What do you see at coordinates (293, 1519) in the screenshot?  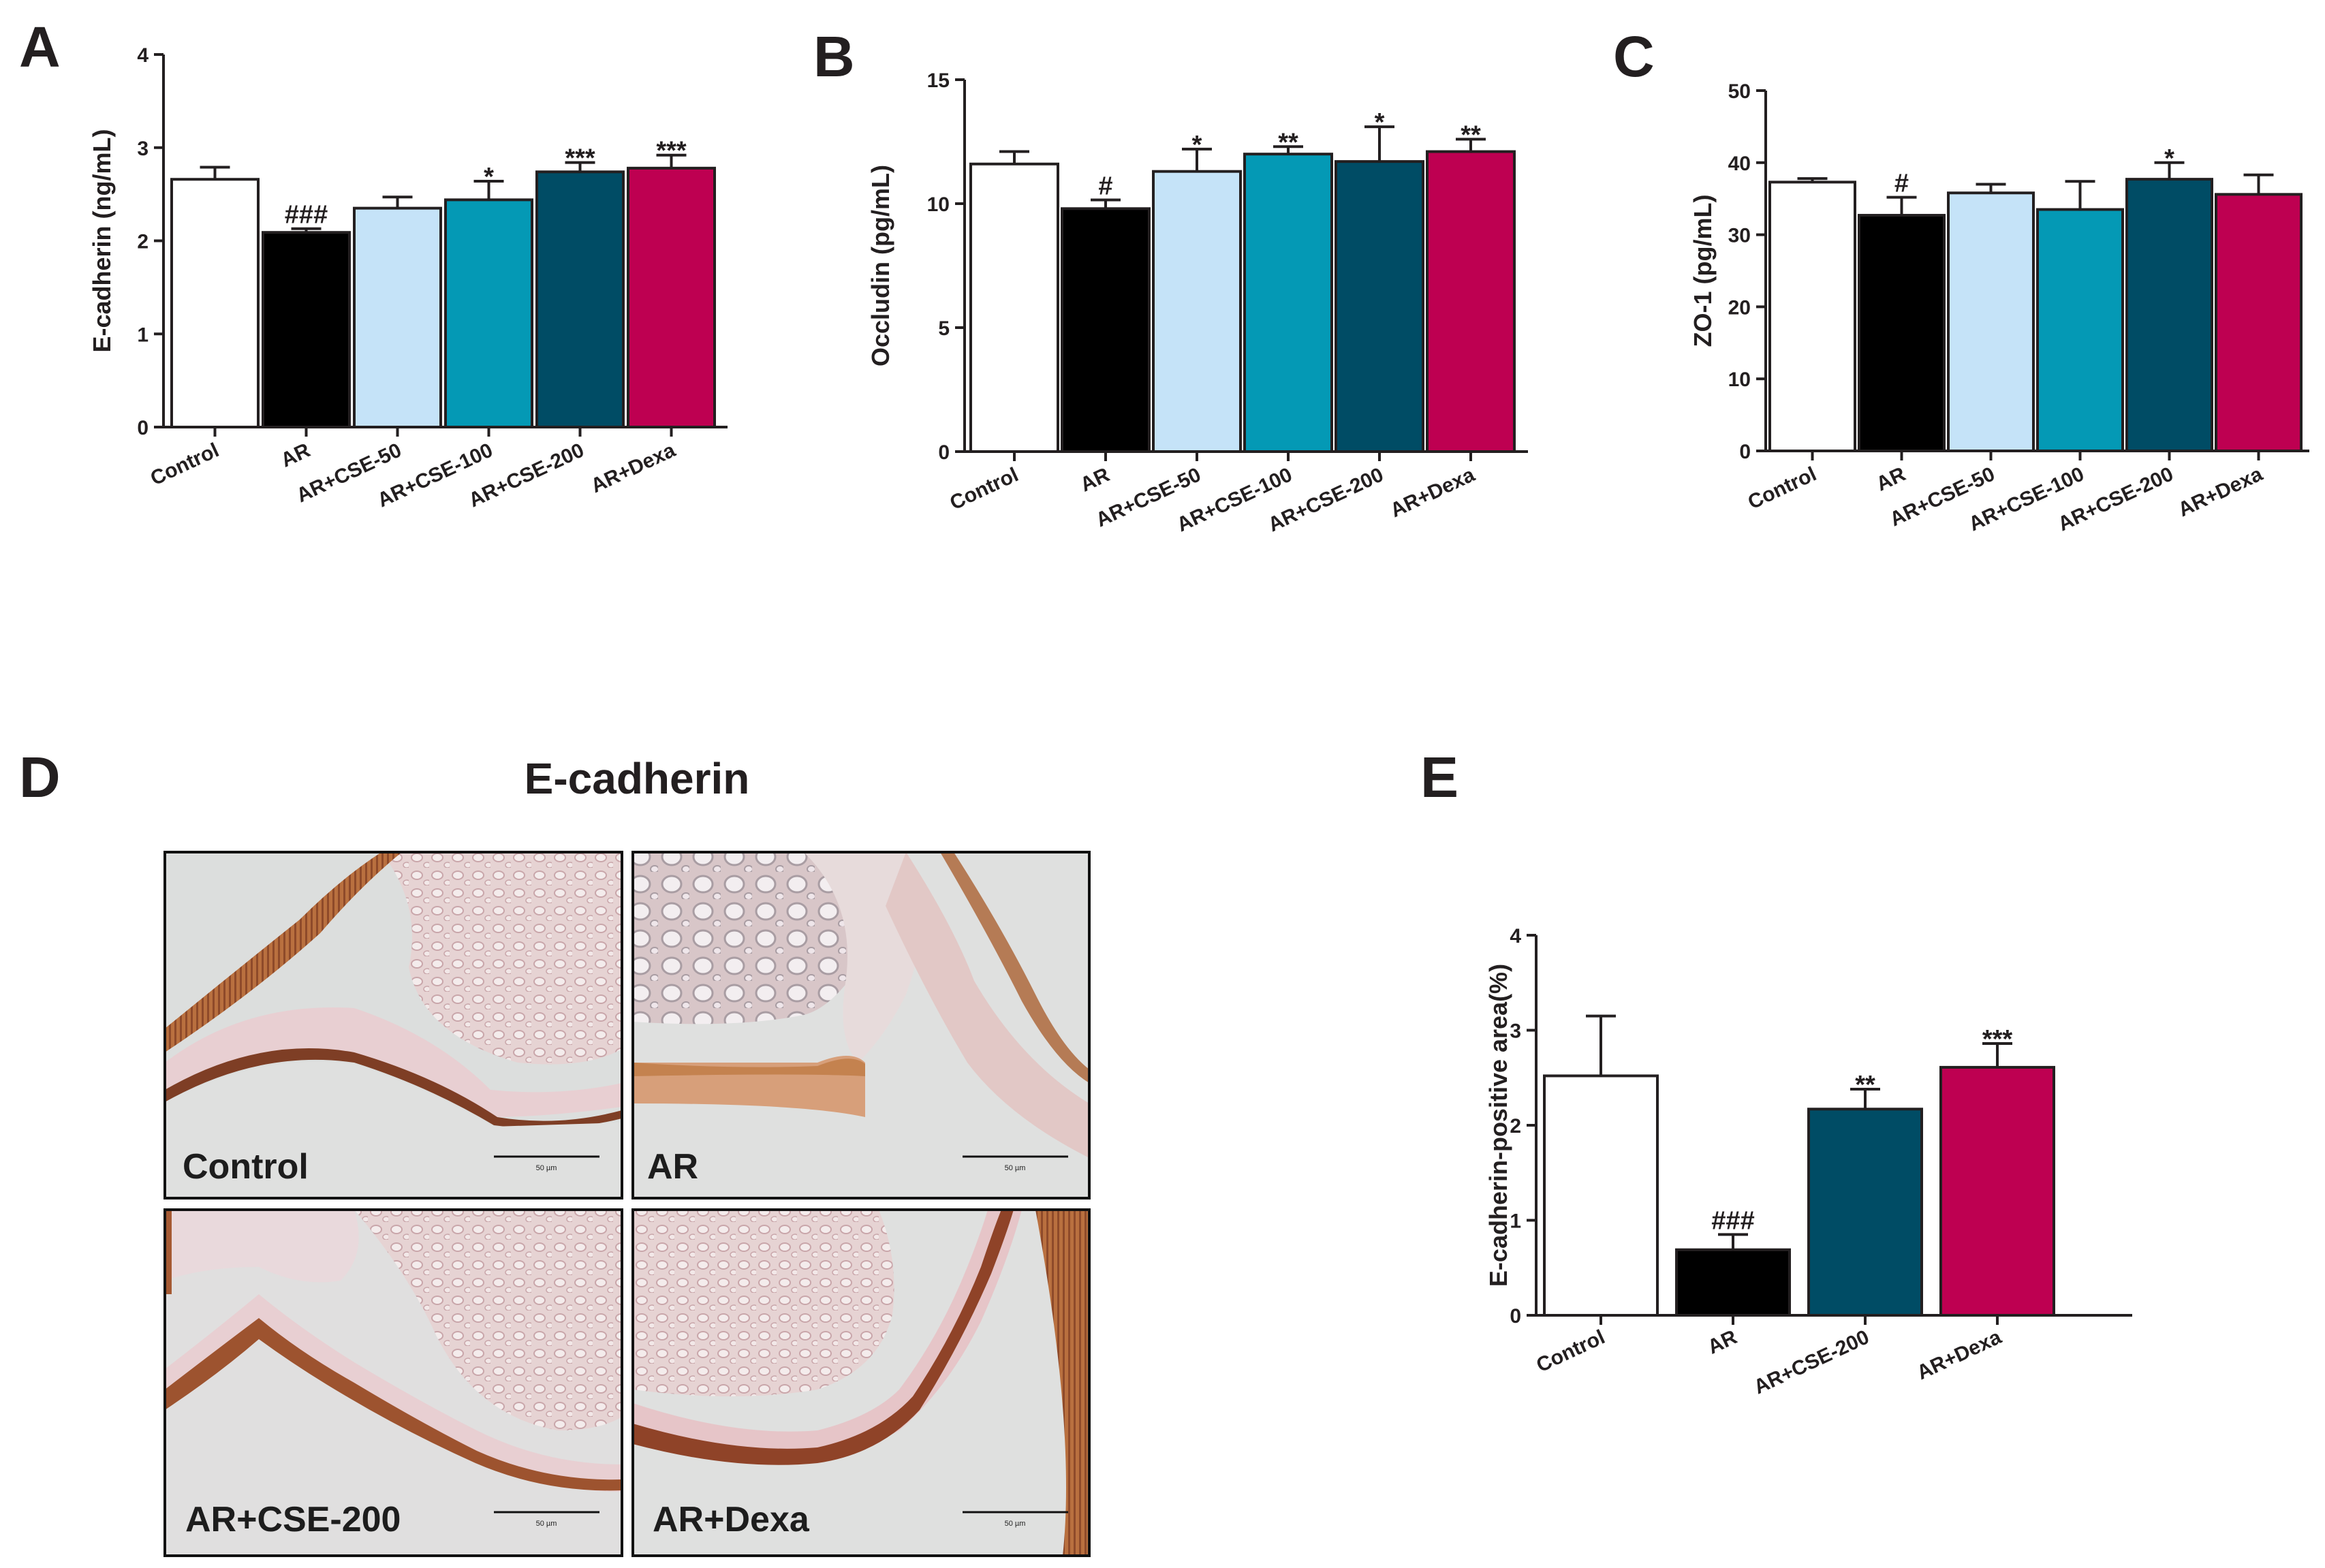 I see `micrograph-label-ar-cse-200: AR+CSE-200` at bounding box center [293, 1519].